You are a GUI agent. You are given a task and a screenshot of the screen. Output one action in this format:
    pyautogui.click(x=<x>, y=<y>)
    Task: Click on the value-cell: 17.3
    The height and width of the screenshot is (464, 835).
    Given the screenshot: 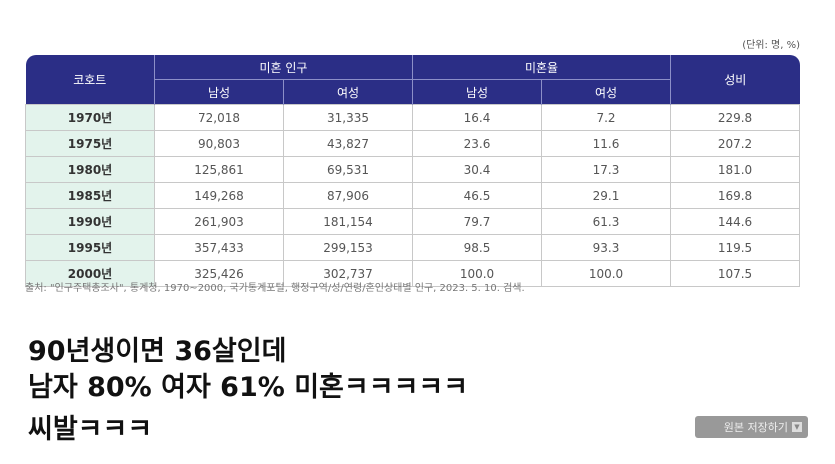 What is the action you would take?
    pyautogui.click(x=606, y=169)
    